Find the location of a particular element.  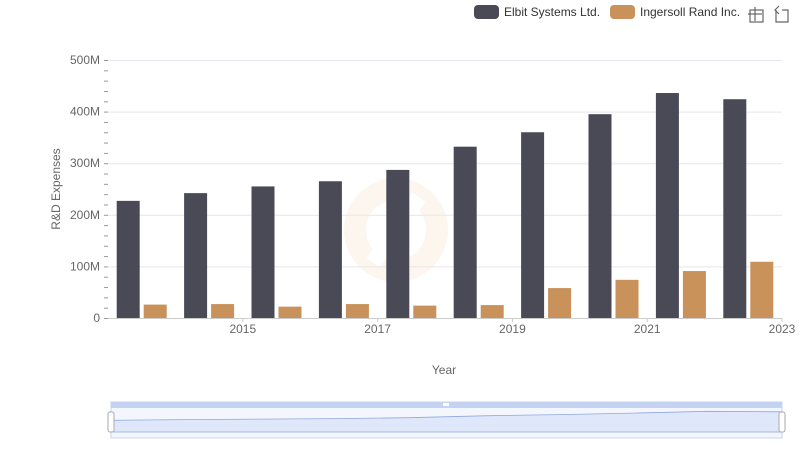

x-axis-ticks: 2015 2017 2019 2021 2023 is located at coordinates (512, 327).